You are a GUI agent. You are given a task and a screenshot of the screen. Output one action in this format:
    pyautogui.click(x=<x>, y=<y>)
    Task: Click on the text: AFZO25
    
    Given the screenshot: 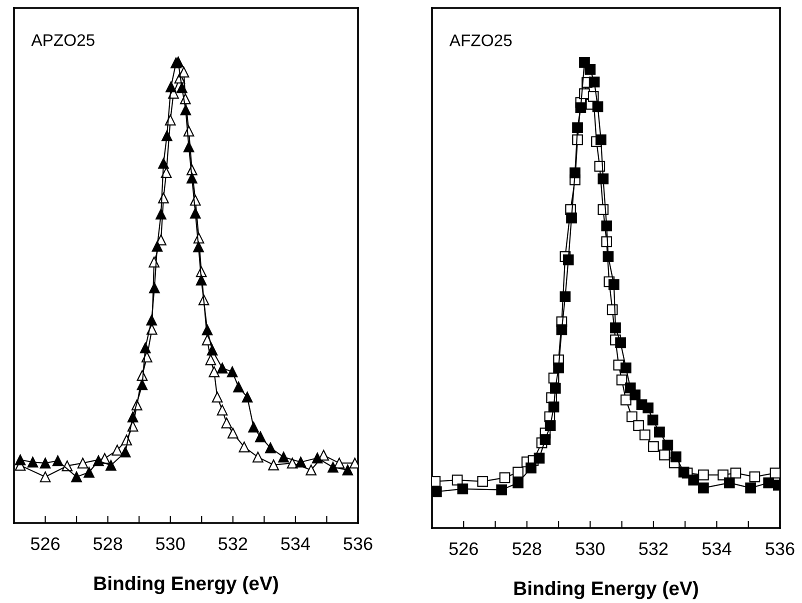 What is the action you would take?
    pyautogui.click(x=480, y=40)
    